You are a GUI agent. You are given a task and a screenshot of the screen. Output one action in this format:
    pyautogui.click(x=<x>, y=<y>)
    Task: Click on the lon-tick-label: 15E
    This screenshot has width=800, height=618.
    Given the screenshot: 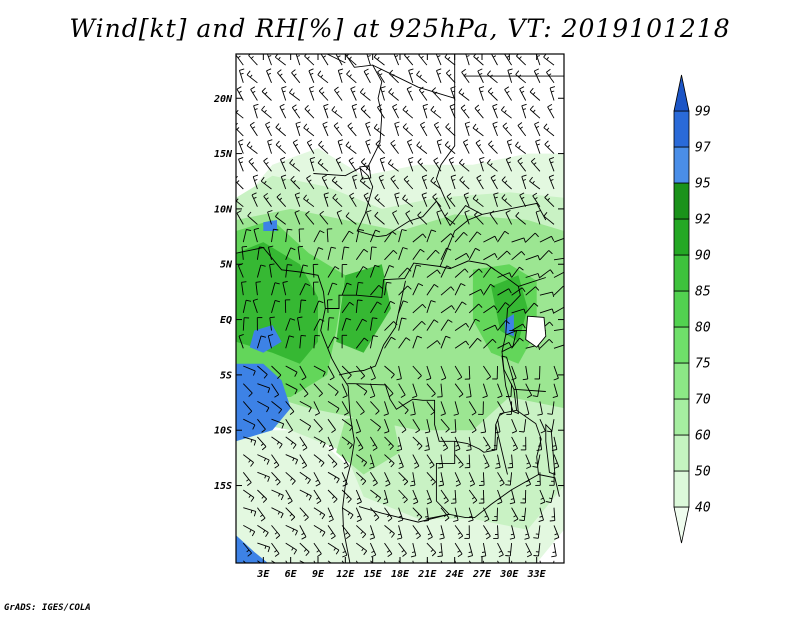 What is the action you would take?
    pyautogui.click(x=373, y=574)
    